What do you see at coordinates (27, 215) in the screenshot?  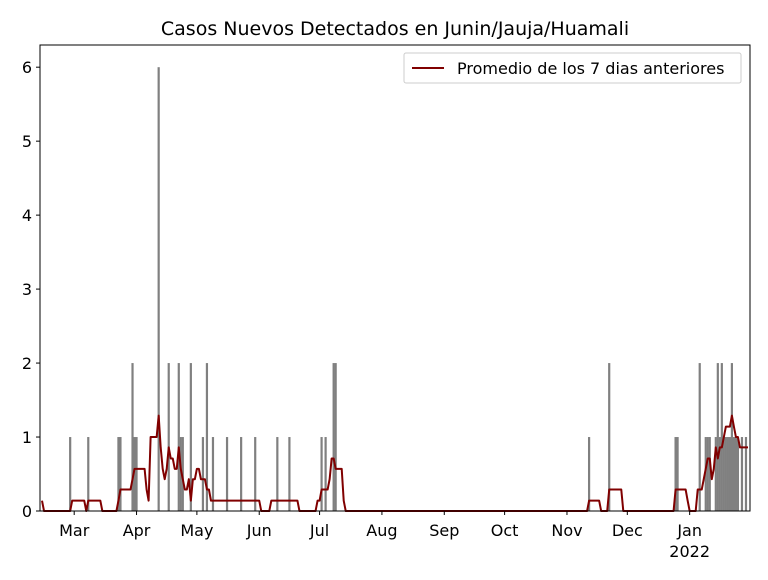 I see `y-tick-label: 4` at bounding box center [27, 215].